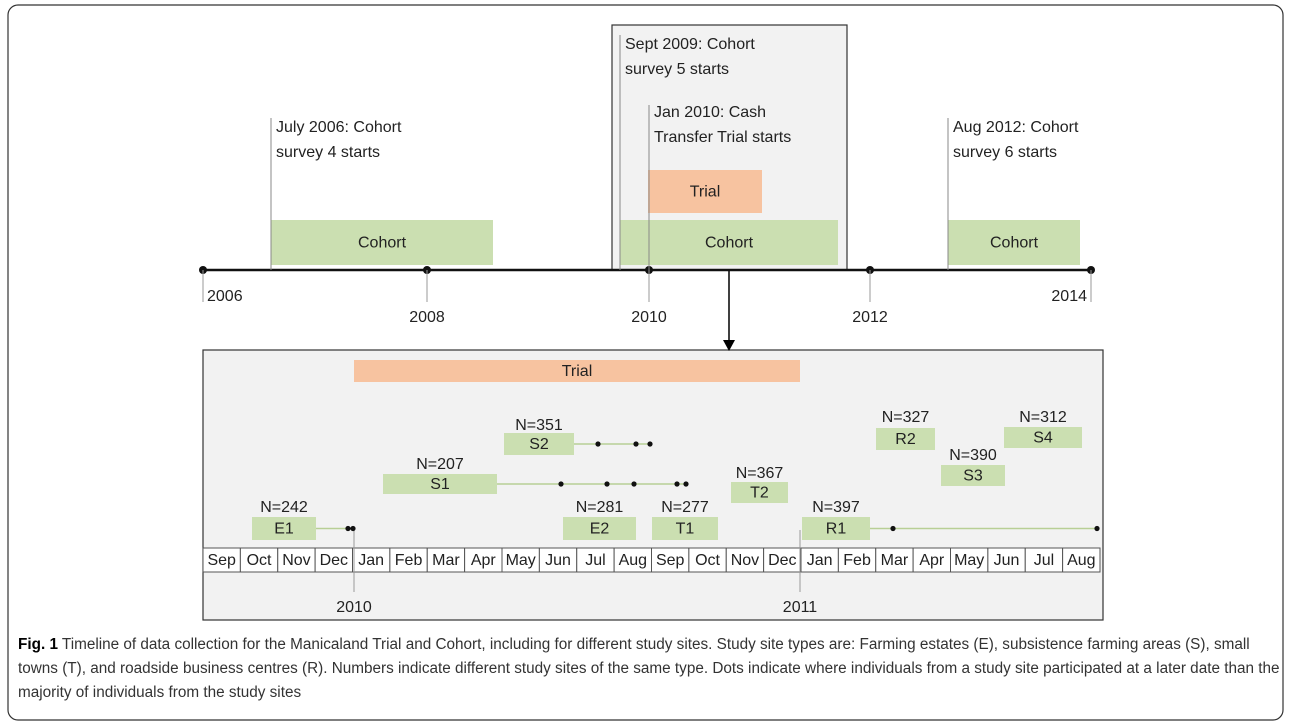 The width and height of the screenshot is (1290, 726). Describe the element at coordinates (729, 345) in the screenshot. I see `arrow-head` at that location.